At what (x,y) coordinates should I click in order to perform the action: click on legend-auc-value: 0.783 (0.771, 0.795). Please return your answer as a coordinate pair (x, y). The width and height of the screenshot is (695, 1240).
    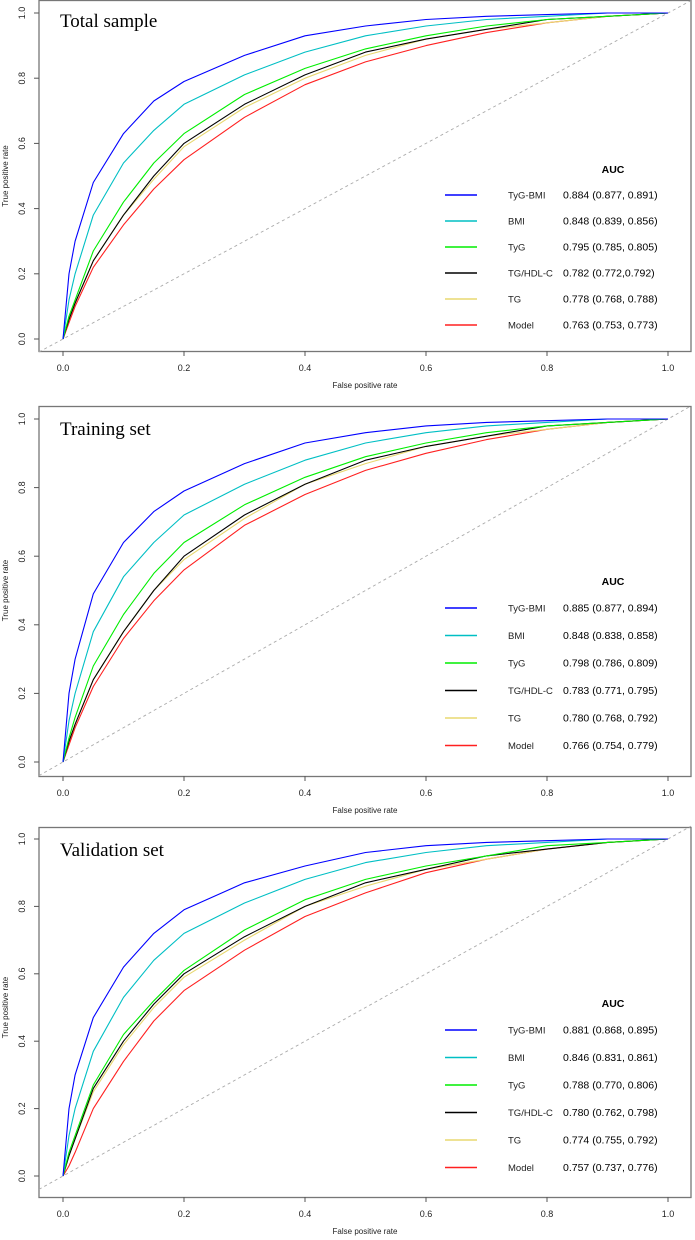
    Looking at the image, I should click on (610, 691).